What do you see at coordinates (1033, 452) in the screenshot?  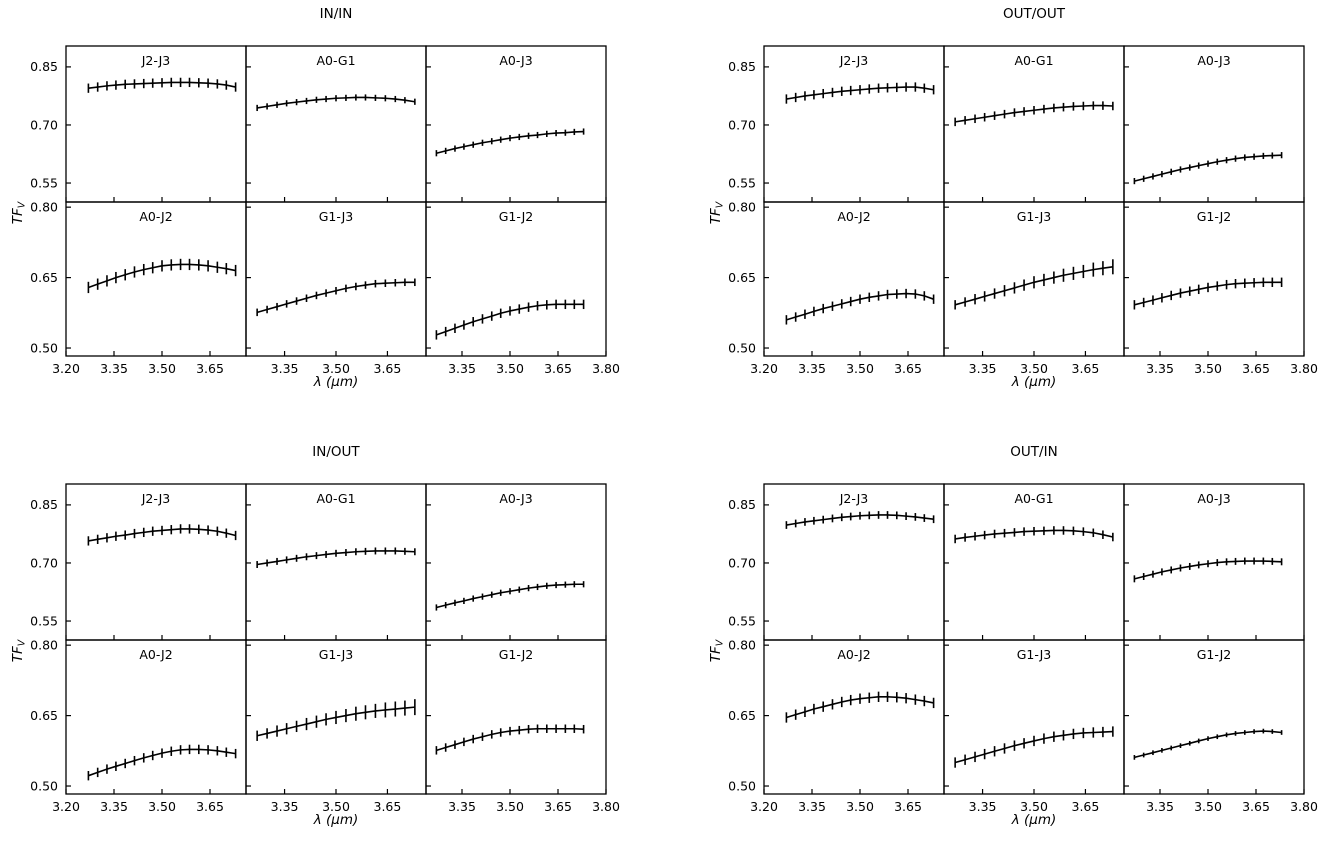 I see `group-title: OUT/IN` at bounding box center [1033, 452].